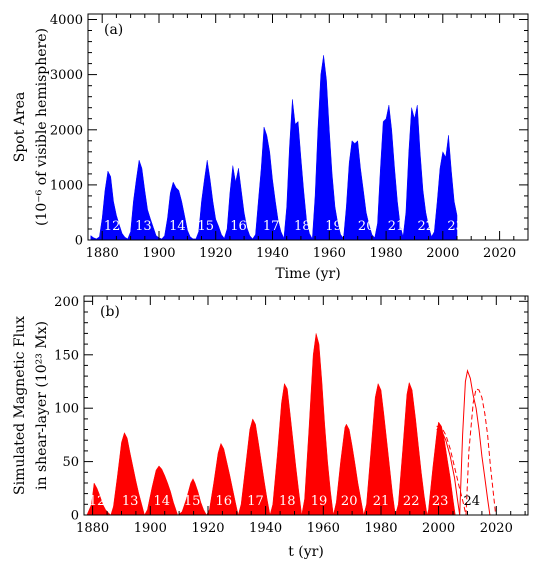 This screenshot has width=548, height=570. I want to click on panel-a-cycle-label: 15, so click(206, 226).